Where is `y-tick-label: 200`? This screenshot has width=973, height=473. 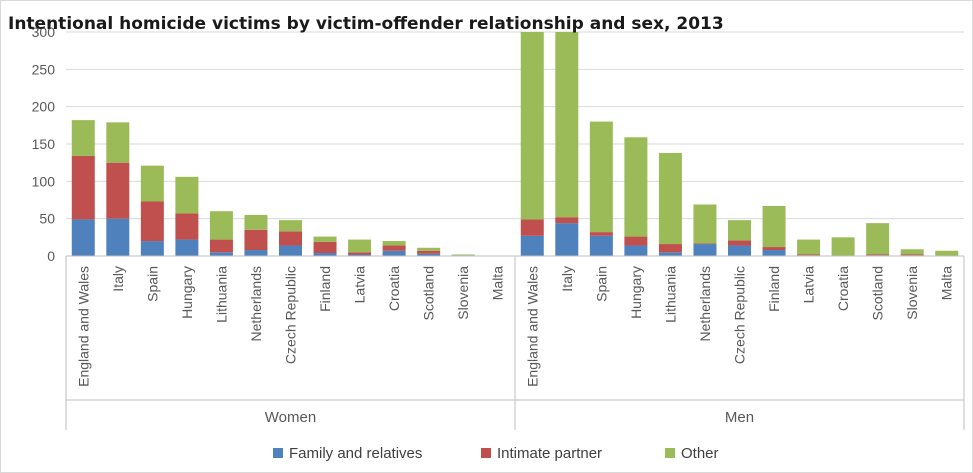 y-tick-label: 200 is located at coordinates (44, 107).